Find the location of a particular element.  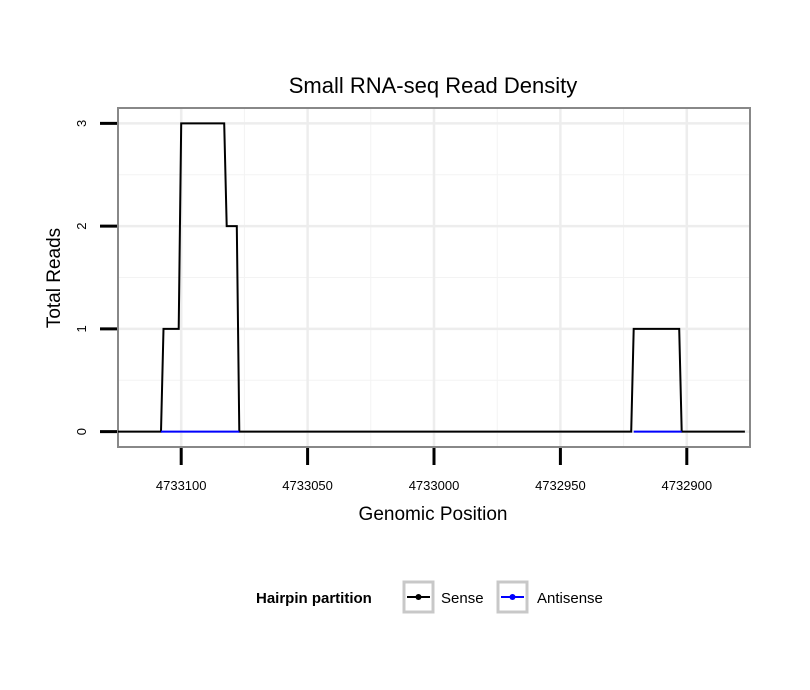

y-tick-label: 1 is located at coordinates (81, 328).